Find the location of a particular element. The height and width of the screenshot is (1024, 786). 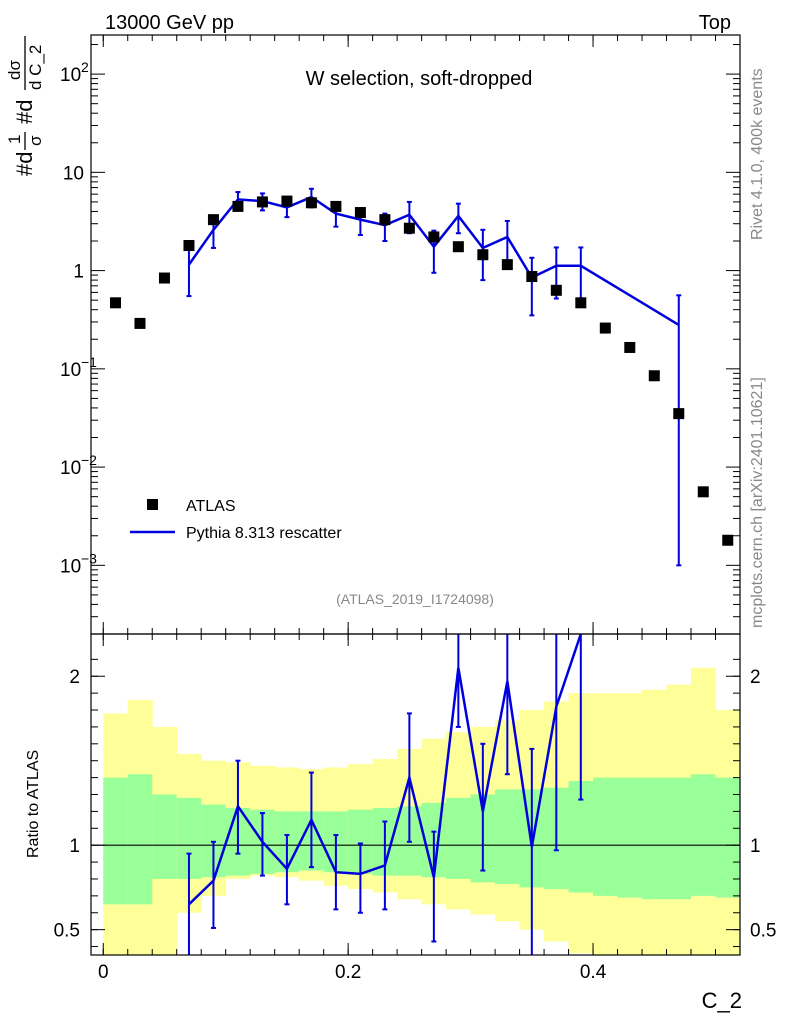

ylabel-part-f: d C_2 is located at coordinates (35, 67).